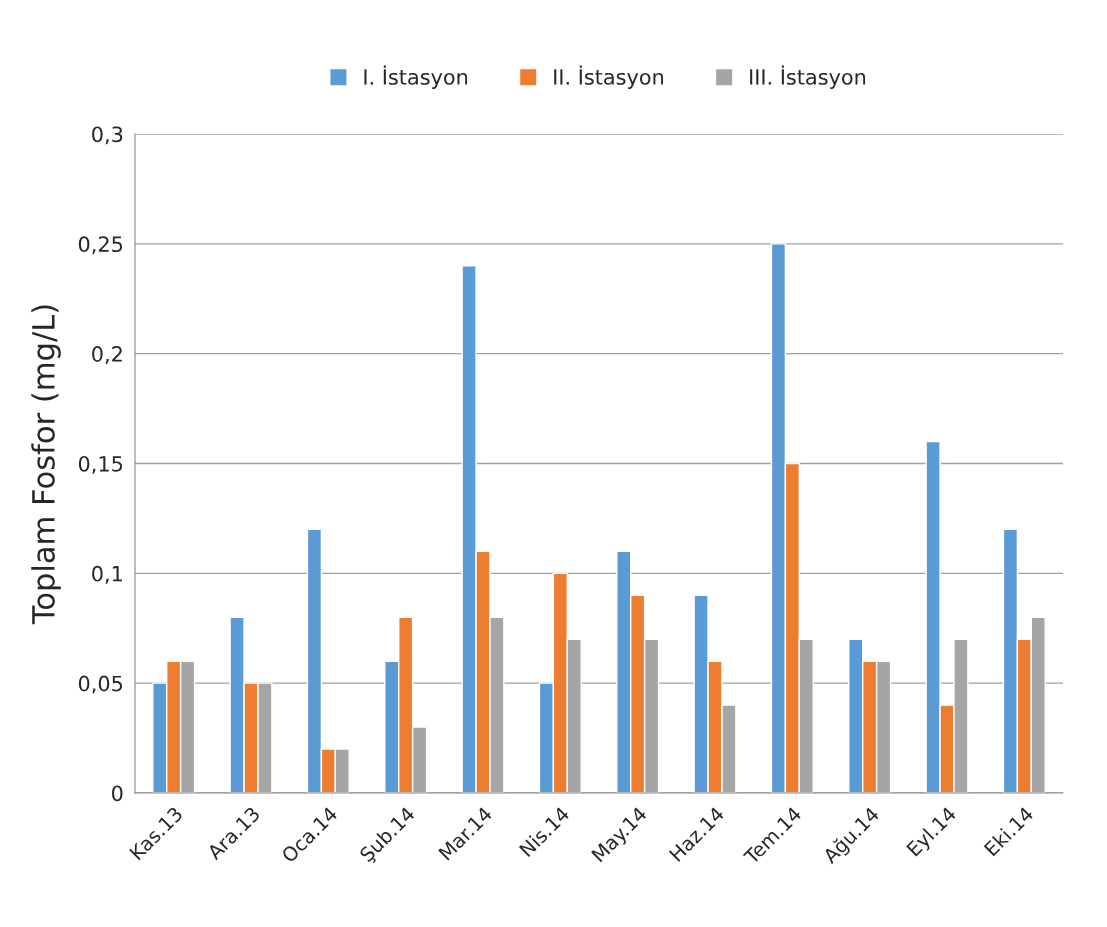  I want to click on y-tick-label: 0,3, so click(107, 135).